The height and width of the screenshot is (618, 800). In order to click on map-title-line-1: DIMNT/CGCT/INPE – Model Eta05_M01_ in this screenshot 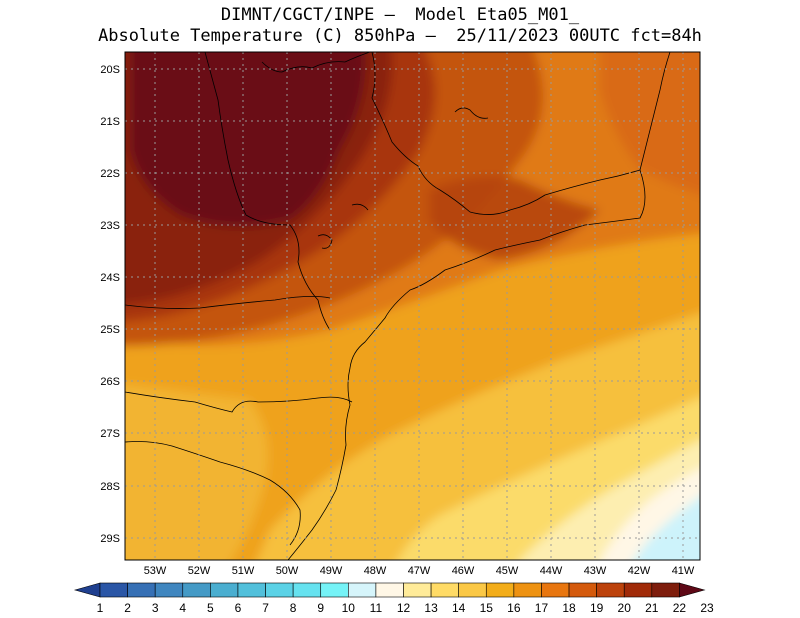, I will do `click(400, 15)`.